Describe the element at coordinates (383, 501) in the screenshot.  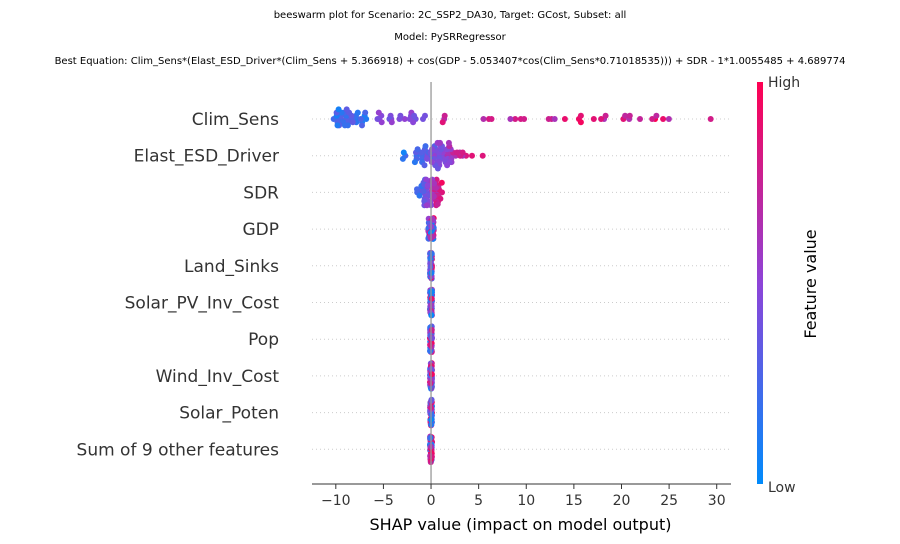
I see `x-tick-label: −5` at that location.